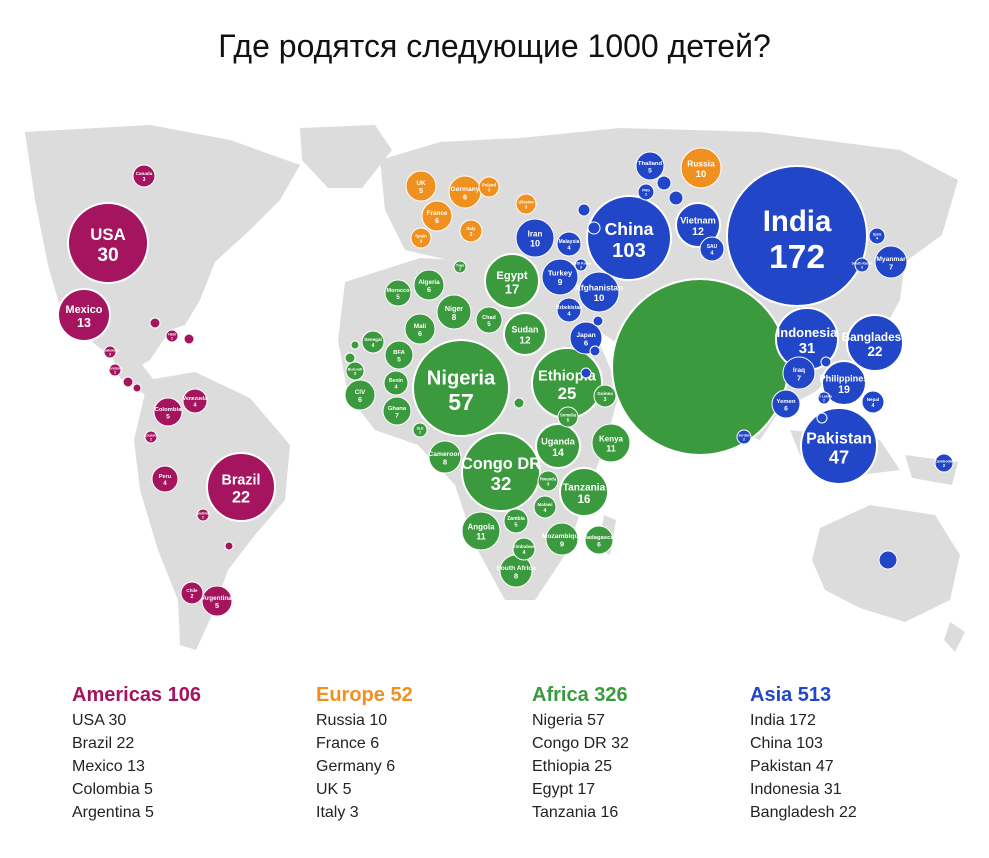  I want to click on bubble-name: Sudan, so click(525, 329).